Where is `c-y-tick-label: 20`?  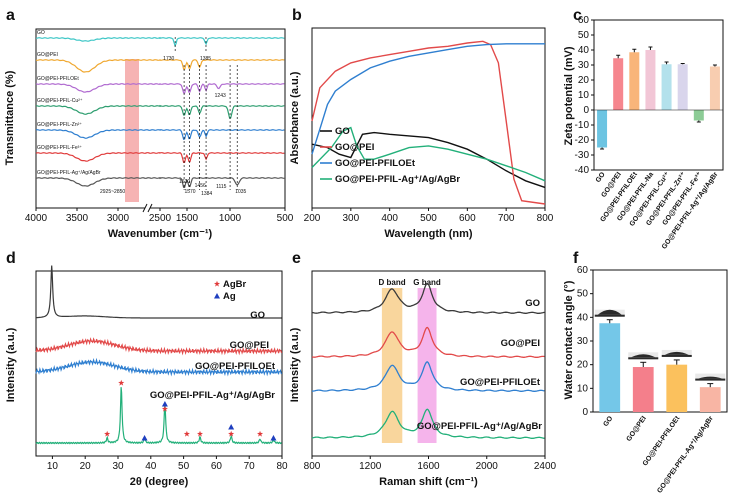
c-y-tick-label: 20 is located at coordinates (584, 80).